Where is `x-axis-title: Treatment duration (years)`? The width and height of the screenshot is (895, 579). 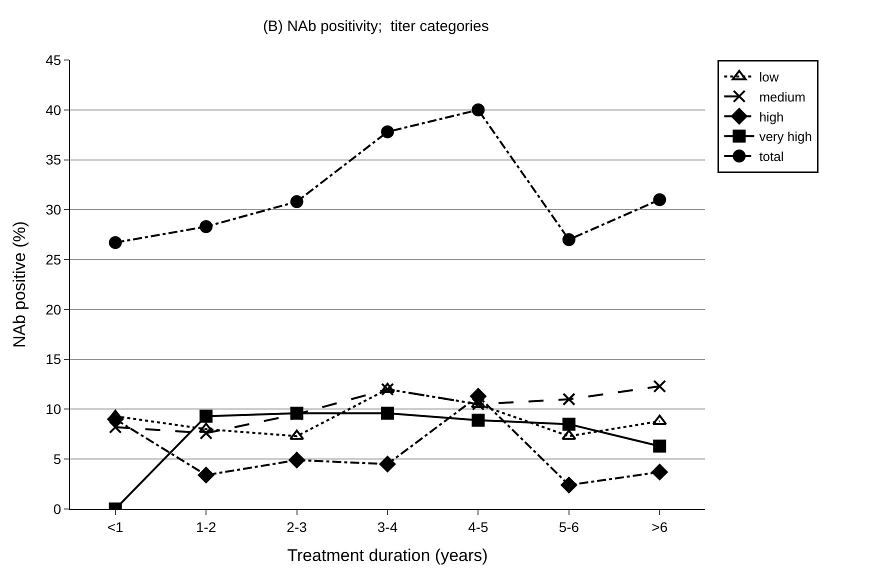
x-axis-title: Treatment duration (years) is located at coordinates (387, 556).